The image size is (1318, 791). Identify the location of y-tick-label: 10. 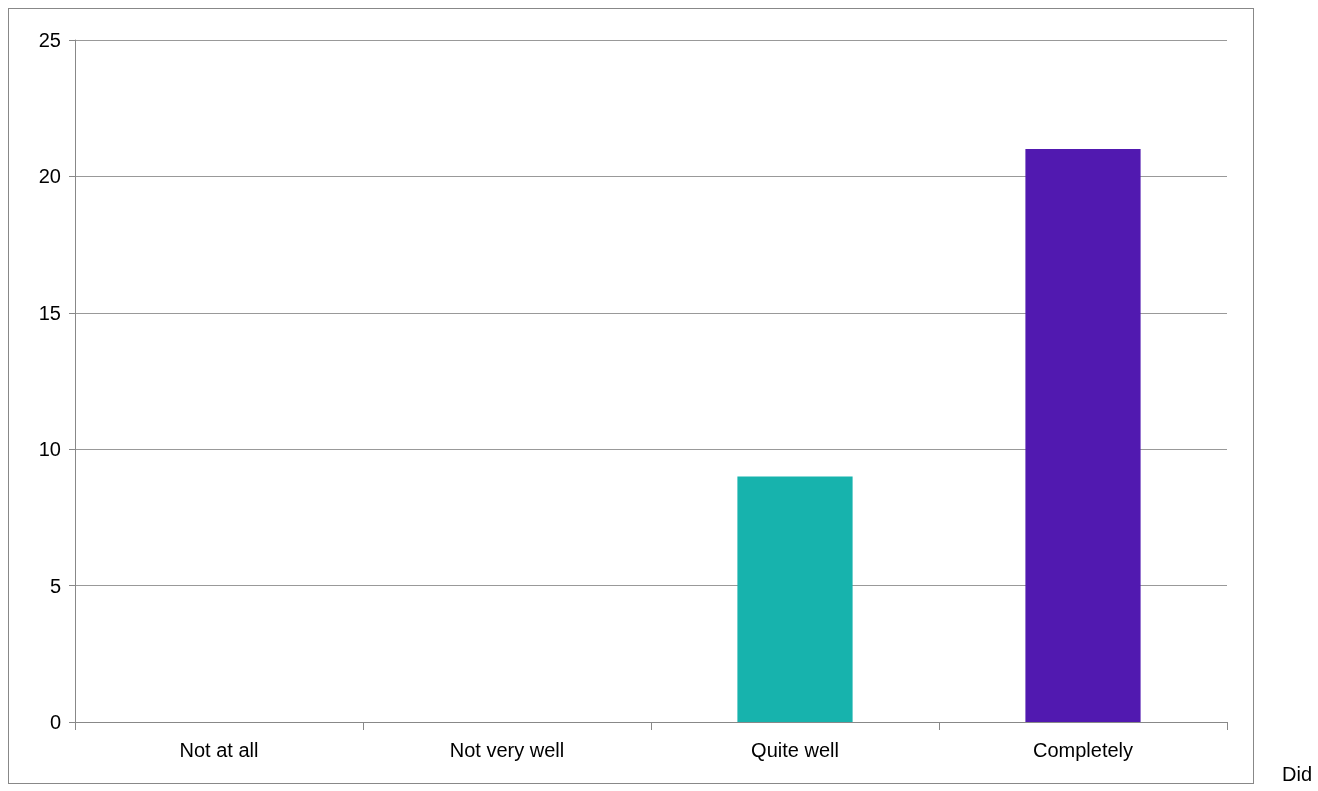
(49, 449).